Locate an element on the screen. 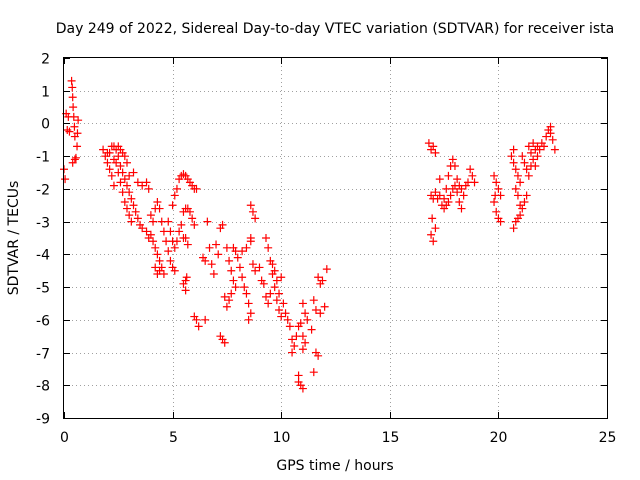 The width and height of the screenshot is (640, 480). x-tick-label: 25 is located at coordinates (608, 438).